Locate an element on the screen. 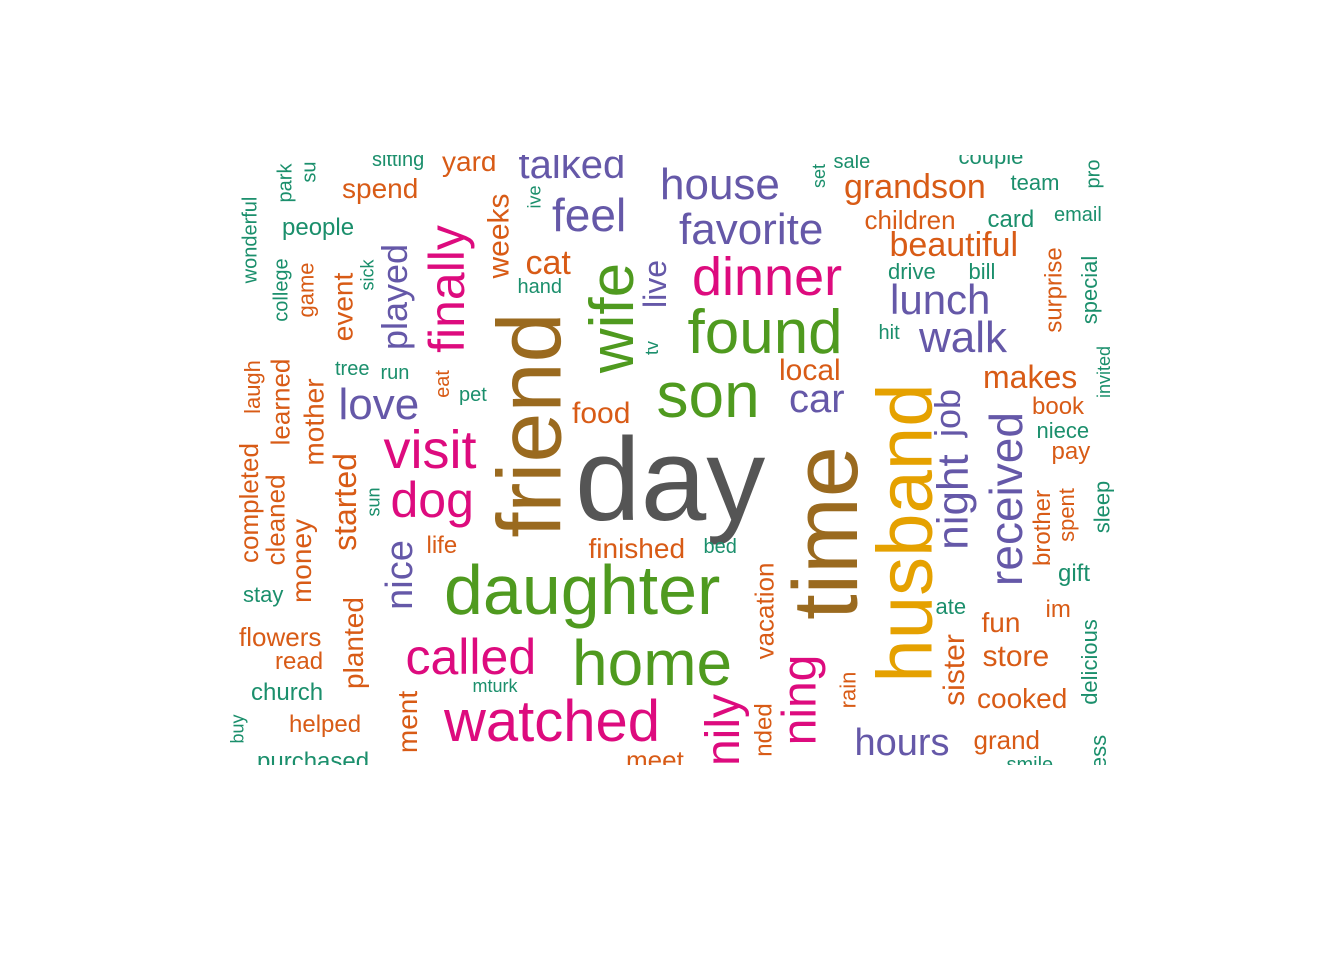 The width and height of the screenshot is (1344, 960). word-laugh: laugh is located at coordinates (252, 387).